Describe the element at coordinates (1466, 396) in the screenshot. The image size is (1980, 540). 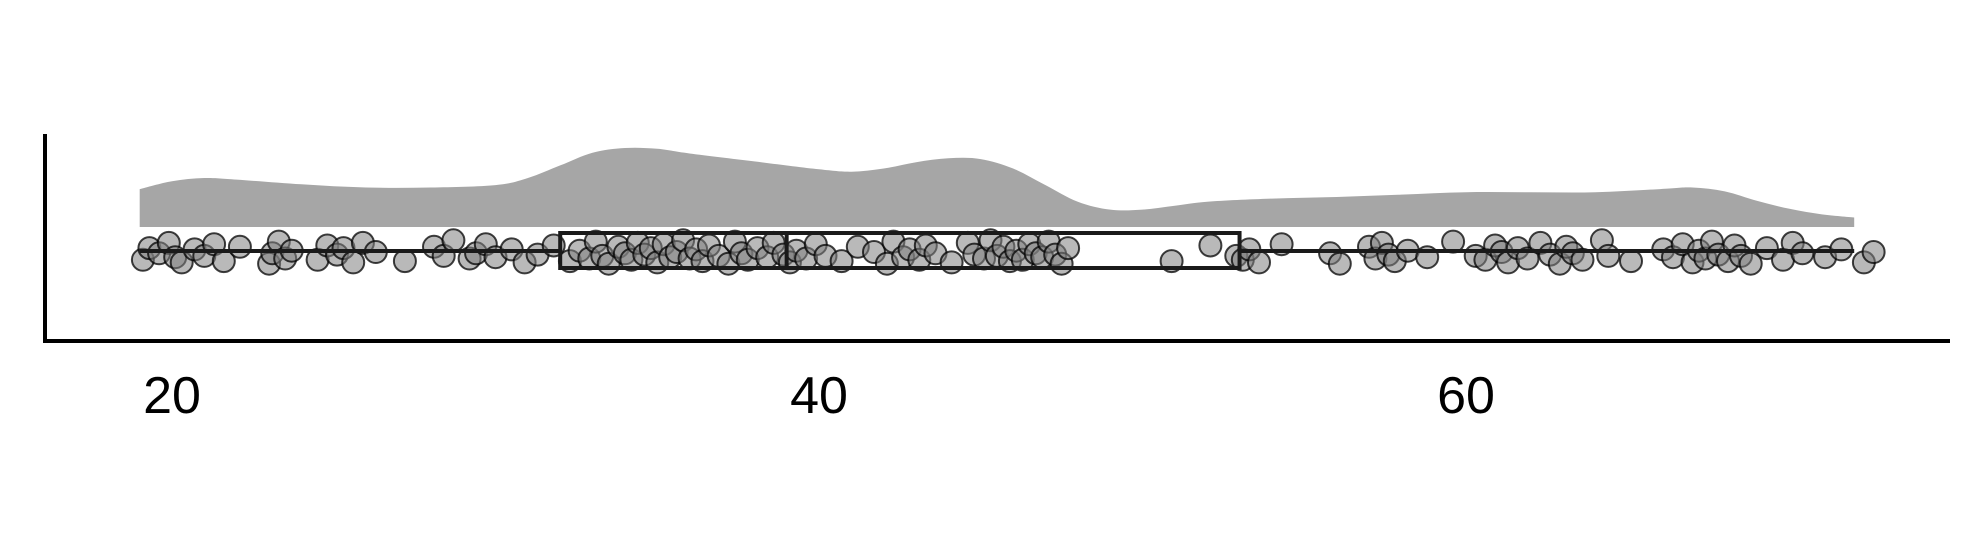
I see `x-tick-label: 60` at that location.